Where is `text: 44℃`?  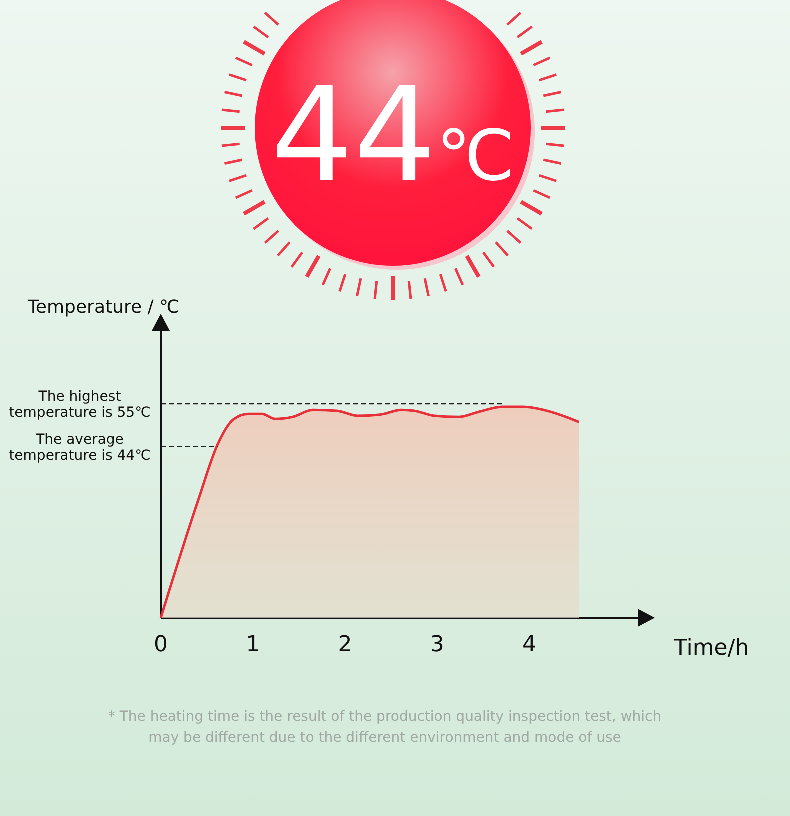
text: 44℃ is located at coordinates (393, 135).